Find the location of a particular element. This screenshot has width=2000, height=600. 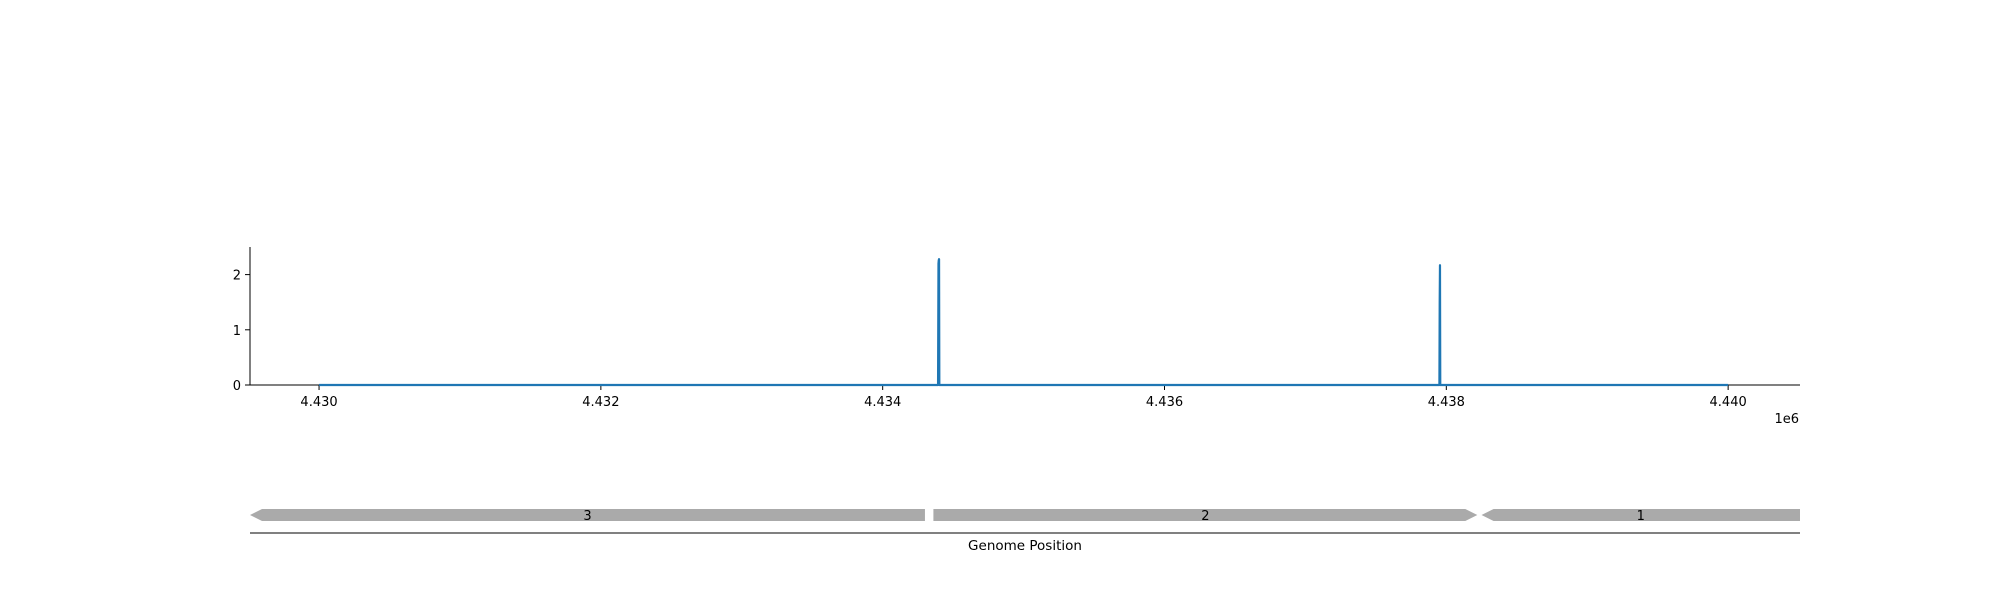

gene-label: 3 is located at coordinates (587, 516).